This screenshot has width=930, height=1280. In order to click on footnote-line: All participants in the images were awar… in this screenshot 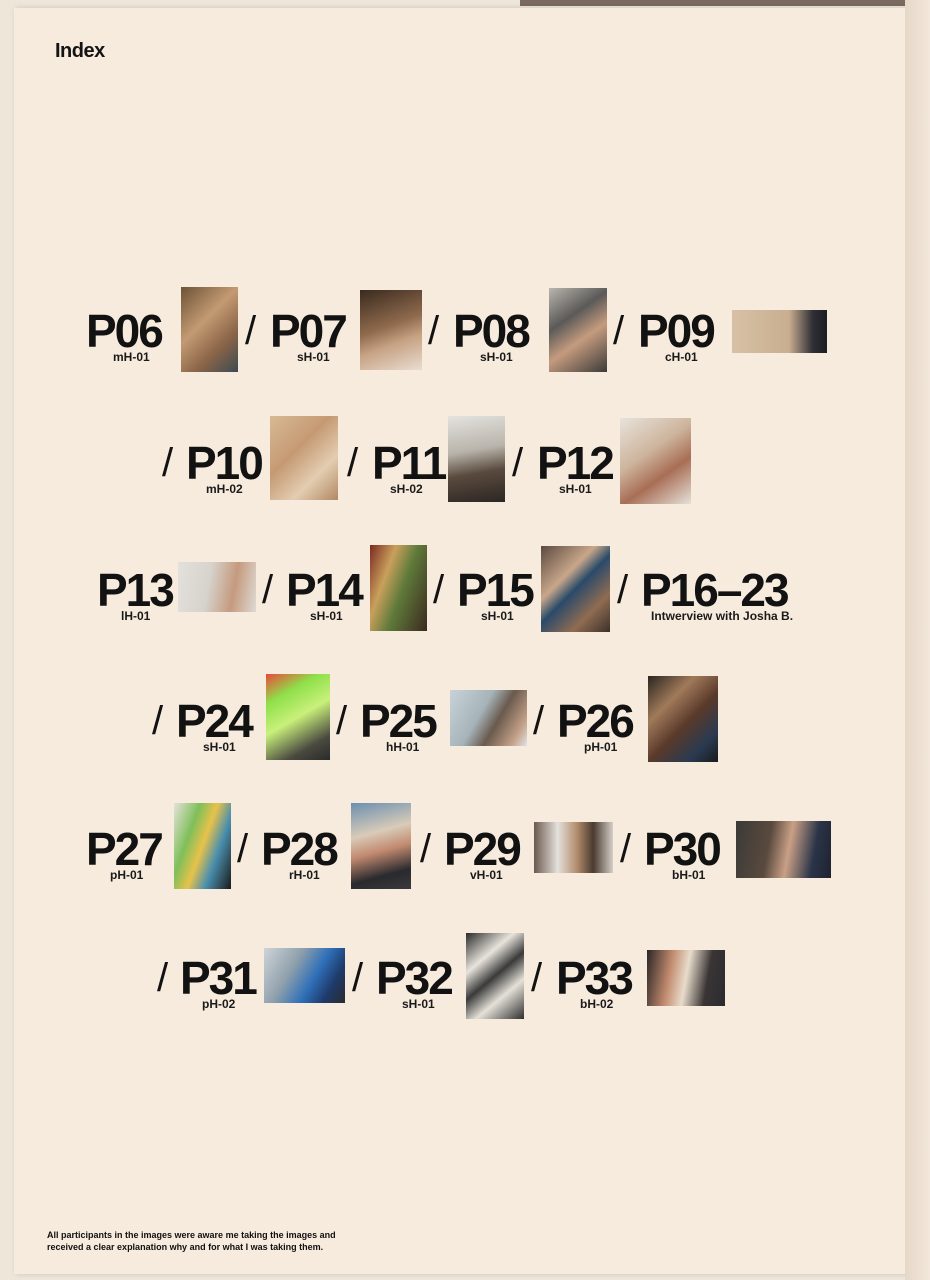, I will do `click(191, 1235)`.